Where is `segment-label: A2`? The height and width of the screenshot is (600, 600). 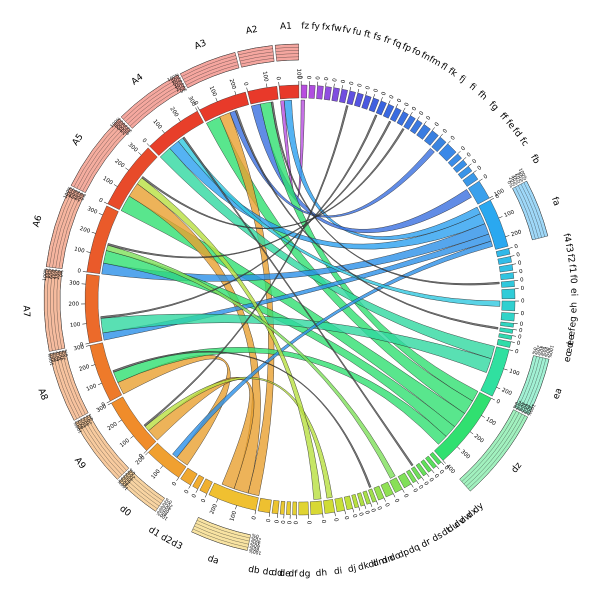 segment-label: A2 is located at coordinates (251, 31).